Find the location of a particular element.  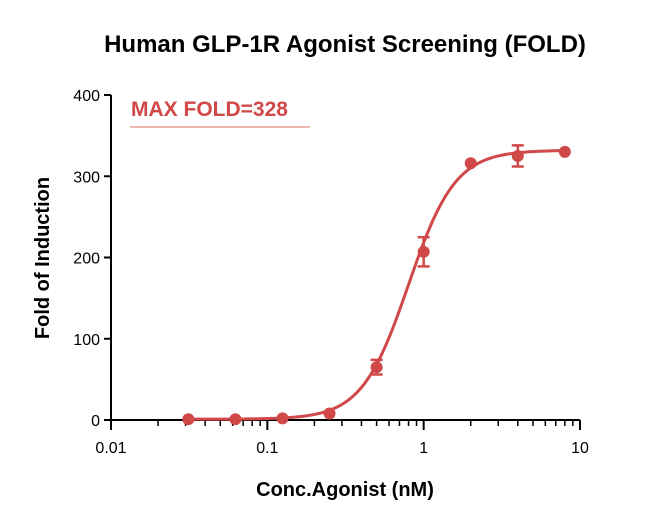

x-axis-title: Conc.Agonist (nM) is located at coordinates (345, 490).